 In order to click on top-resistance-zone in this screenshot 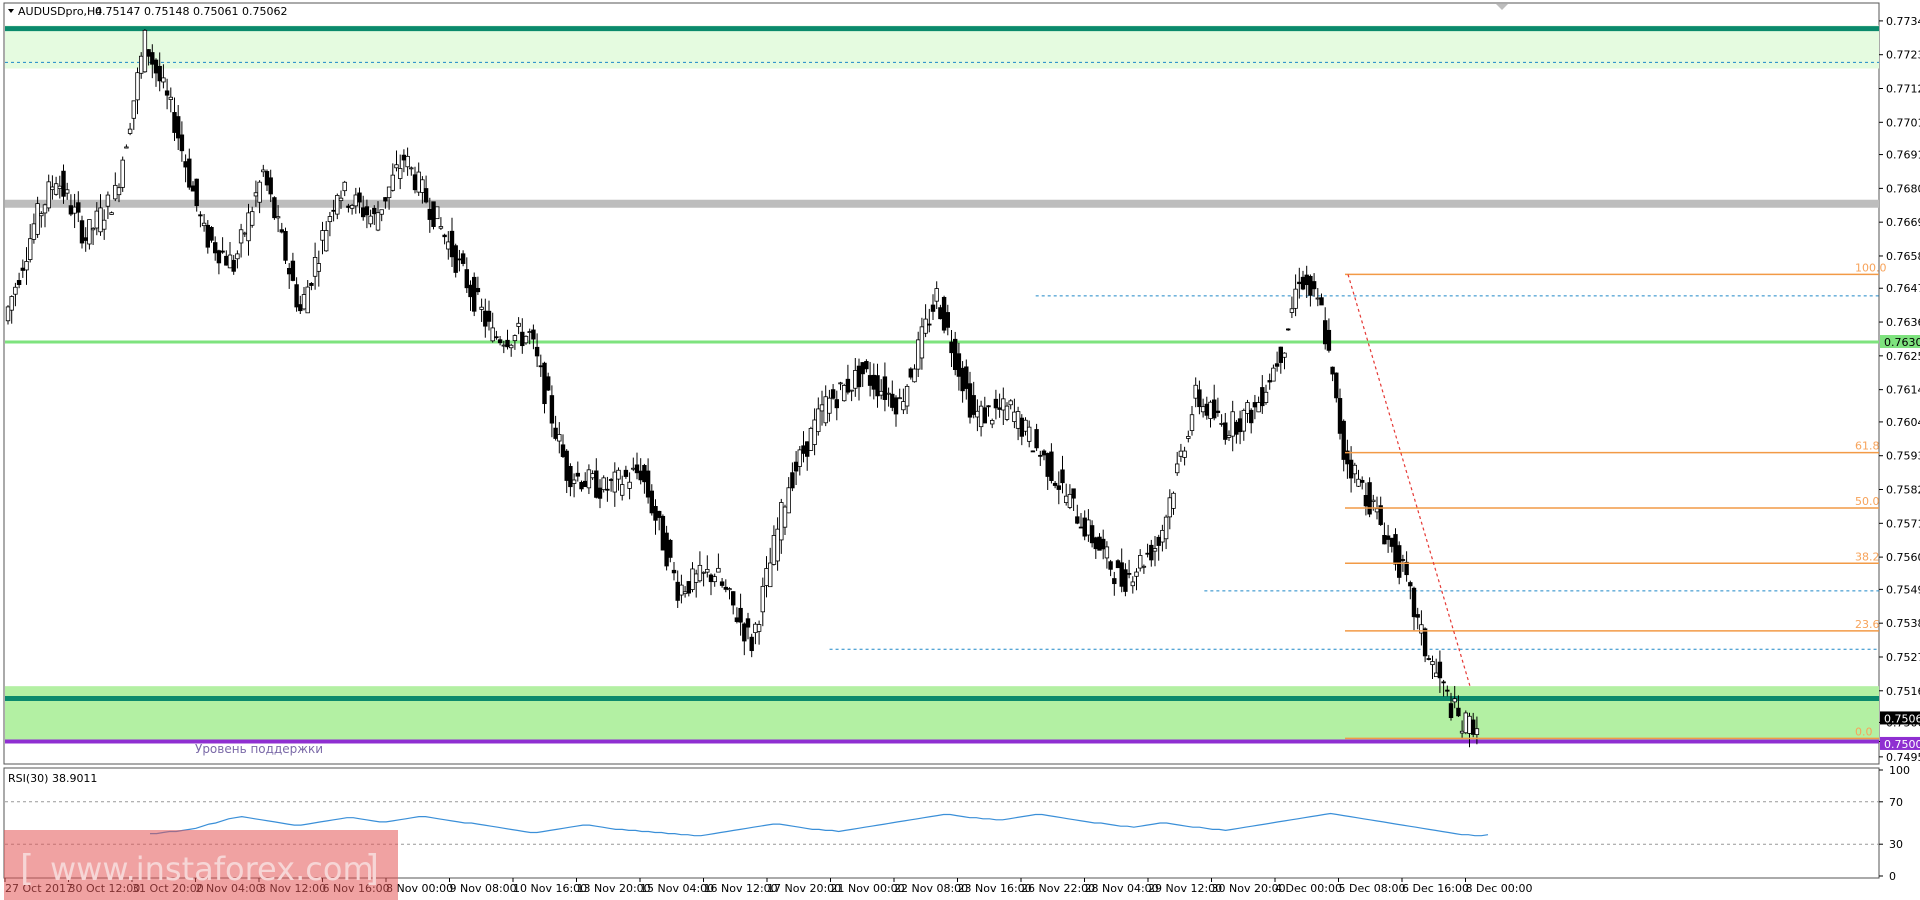, I will do `click(942, 47)`.